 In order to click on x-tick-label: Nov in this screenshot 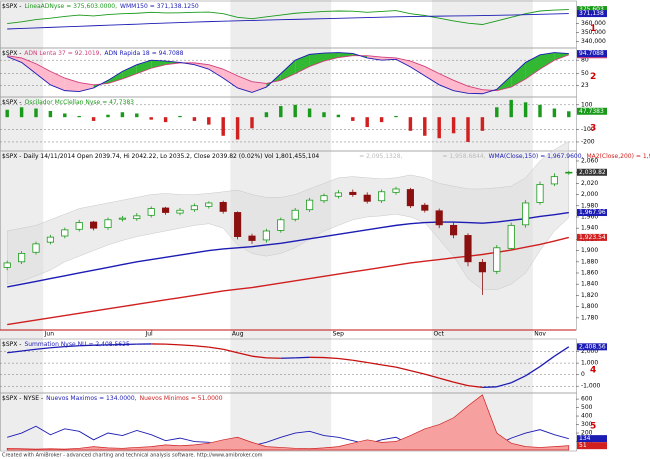, I will do `click(540, 334)`.